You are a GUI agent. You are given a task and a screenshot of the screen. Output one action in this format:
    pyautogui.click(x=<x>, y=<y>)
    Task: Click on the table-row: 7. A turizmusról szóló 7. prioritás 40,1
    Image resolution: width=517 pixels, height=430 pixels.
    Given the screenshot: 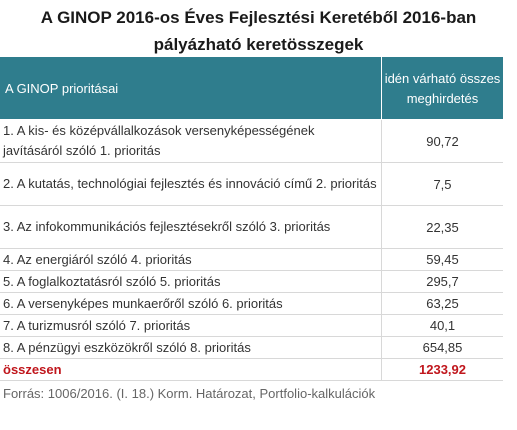 What is the action you would take?
    pyautogui.click(x=251, y=326)
    